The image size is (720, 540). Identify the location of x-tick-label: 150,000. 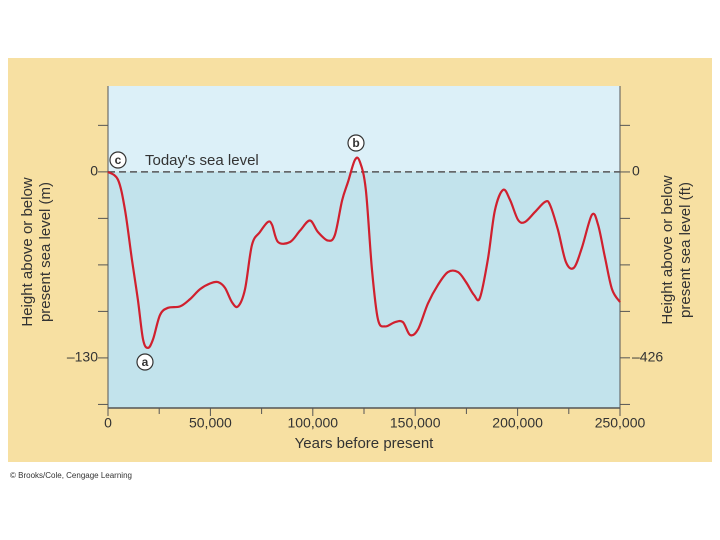
(415, 423).